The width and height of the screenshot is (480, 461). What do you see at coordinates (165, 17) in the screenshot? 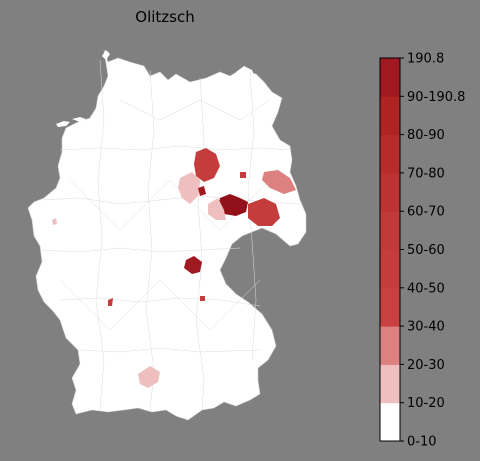
I see `map-title: Olitzsch` at bounding box center [165, 17].